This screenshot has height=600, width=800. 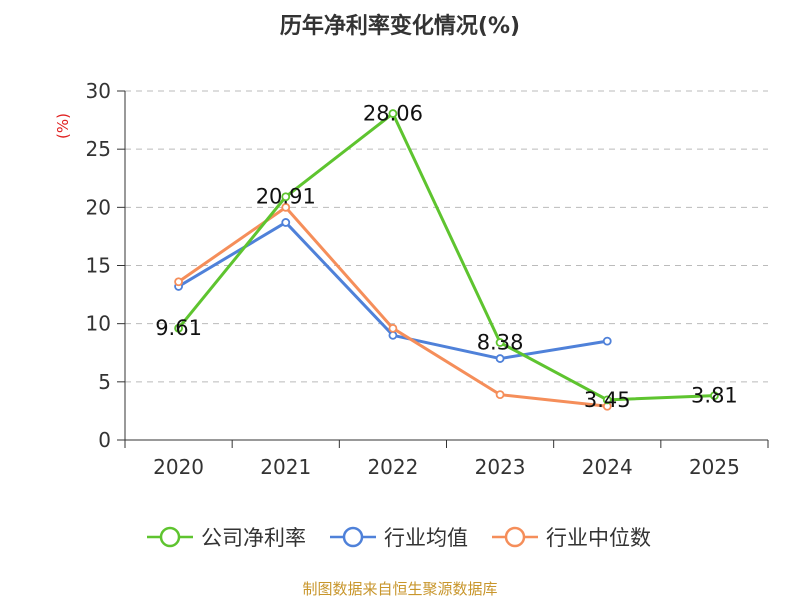 I want to click on y-tick-label: 0, so click(x=104, y=440).